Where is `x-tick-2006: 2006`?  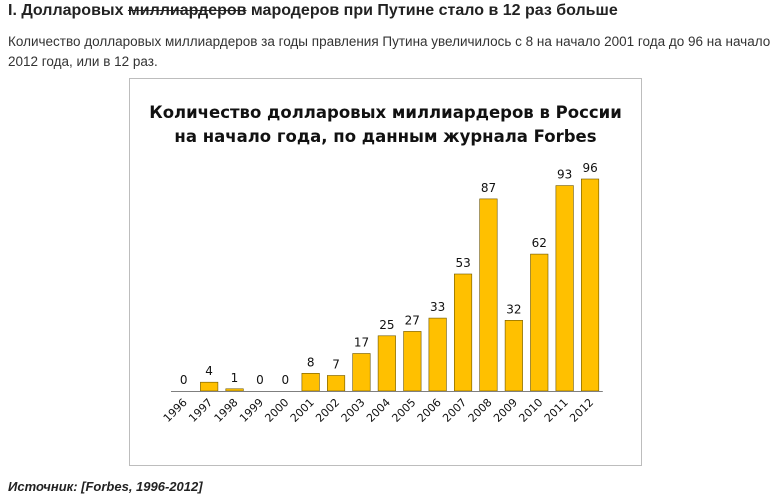
x-tick-2006: 2006 is located at coordinates (429, 410).